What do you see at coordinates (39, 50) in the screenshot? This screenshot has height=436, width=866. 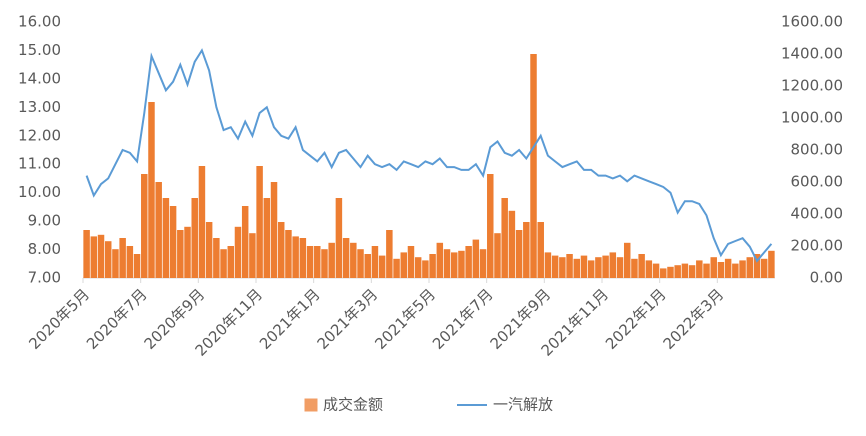 I see `y-tick-label: 15.00` at bounding box center [39, 50].